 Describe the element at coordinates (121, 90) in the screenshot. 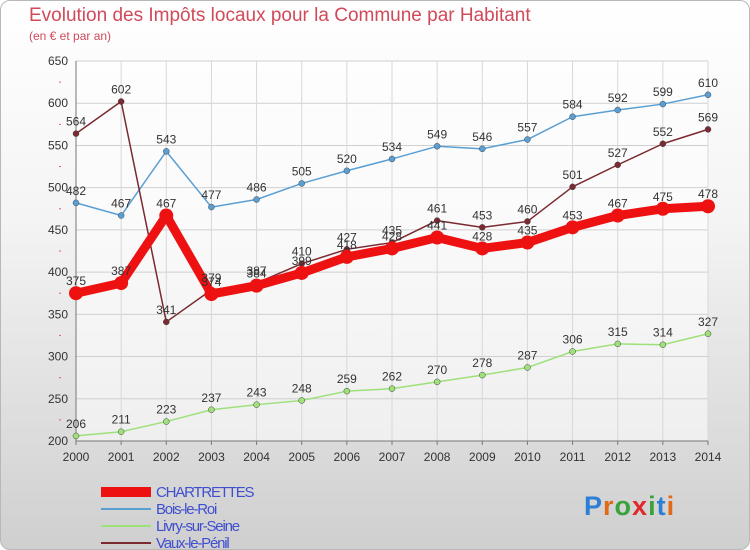

I see `data-label: 602` at that location.